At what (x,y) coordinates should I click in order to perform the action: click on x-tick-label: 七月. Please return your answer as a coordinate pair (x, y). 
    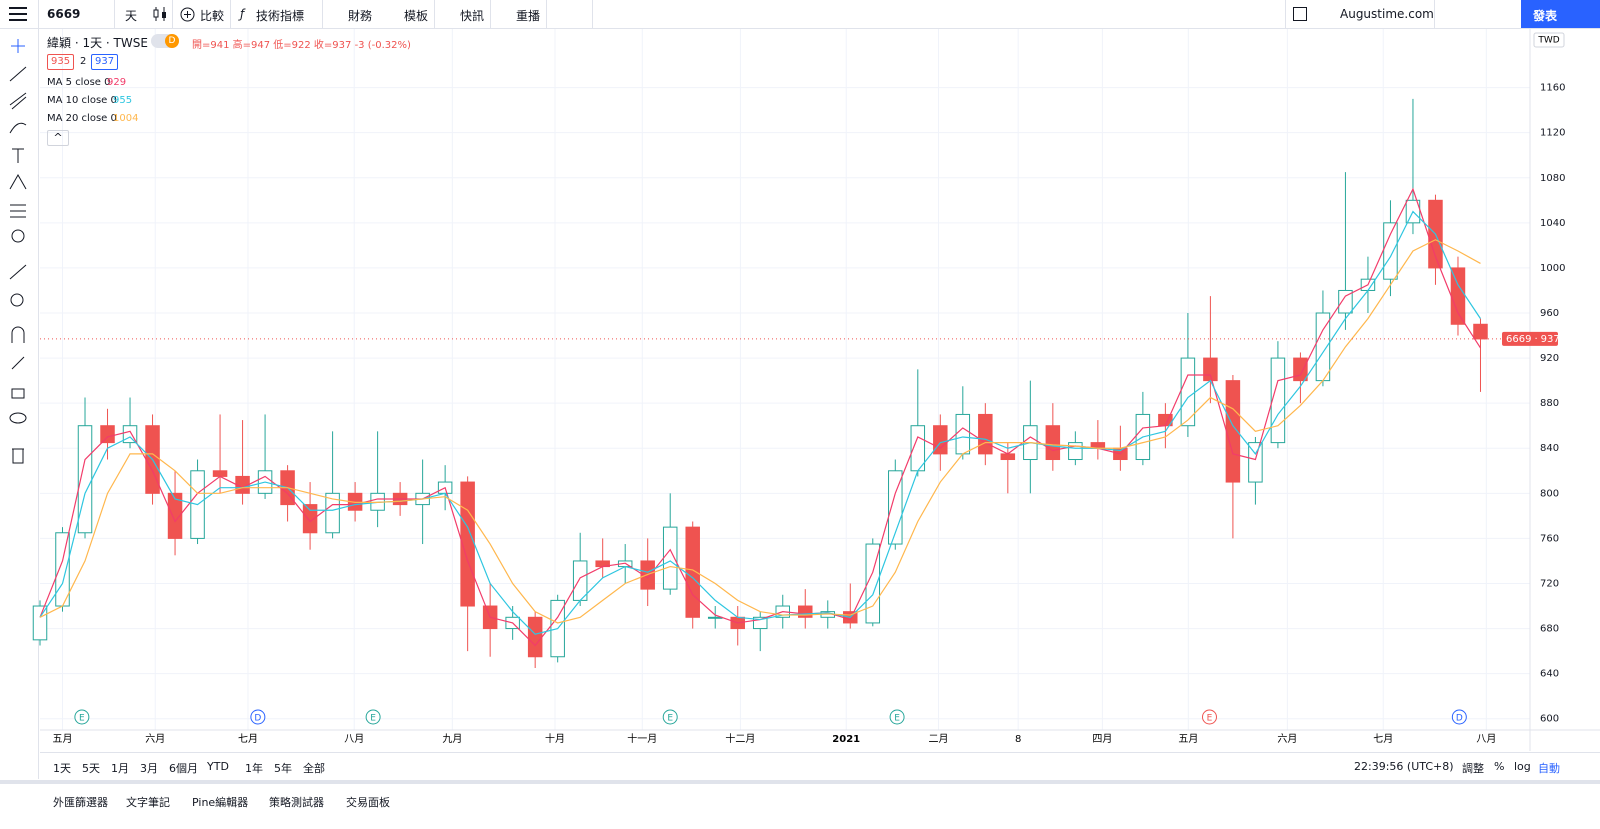
    Looking at the image, I should click on (1383, 739).